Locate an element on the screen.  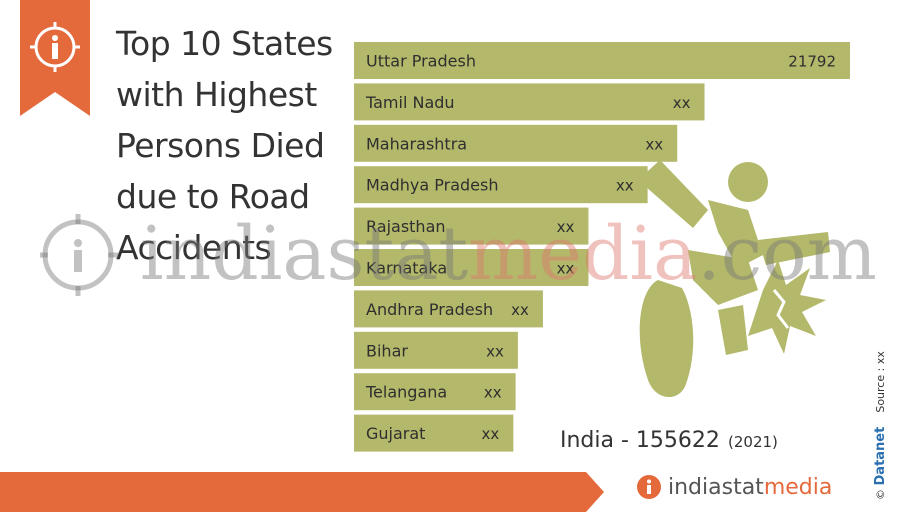
category-label: Gujarat is located at coordinates (395, 433).